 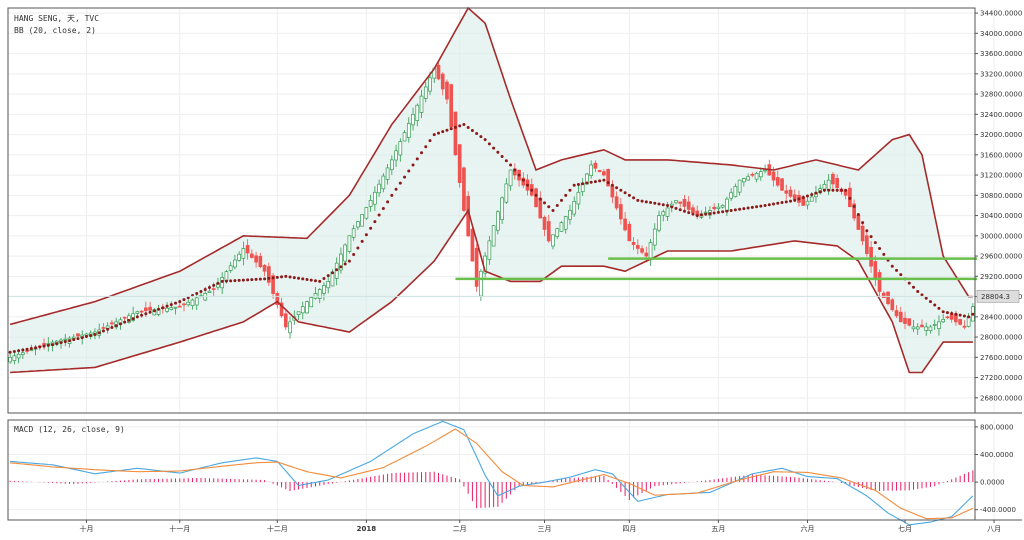 I want to click on time-tick-label: 五月, so click(x=718, y=529).